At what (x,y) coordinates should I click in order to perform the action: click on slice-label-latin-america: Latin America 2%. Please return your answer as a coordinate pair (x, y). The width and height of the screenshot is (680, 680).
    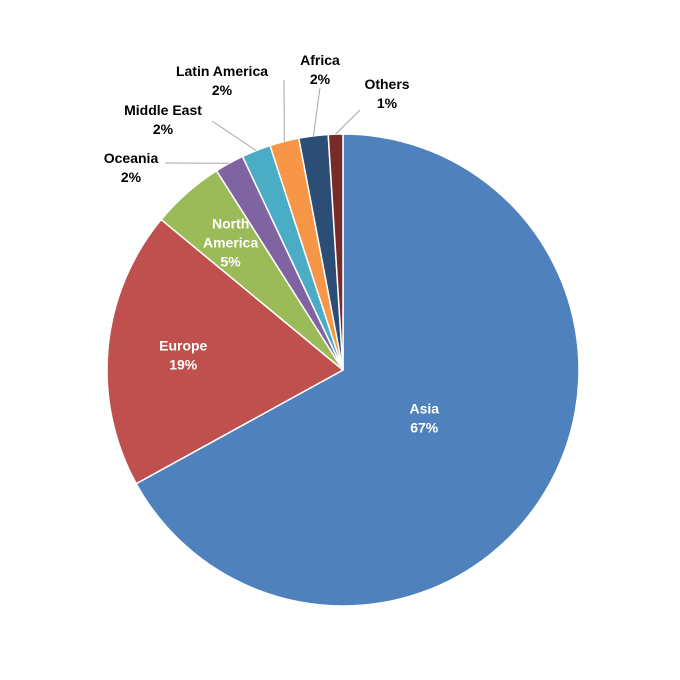
    Looking at the image, I should click on (222, 80).